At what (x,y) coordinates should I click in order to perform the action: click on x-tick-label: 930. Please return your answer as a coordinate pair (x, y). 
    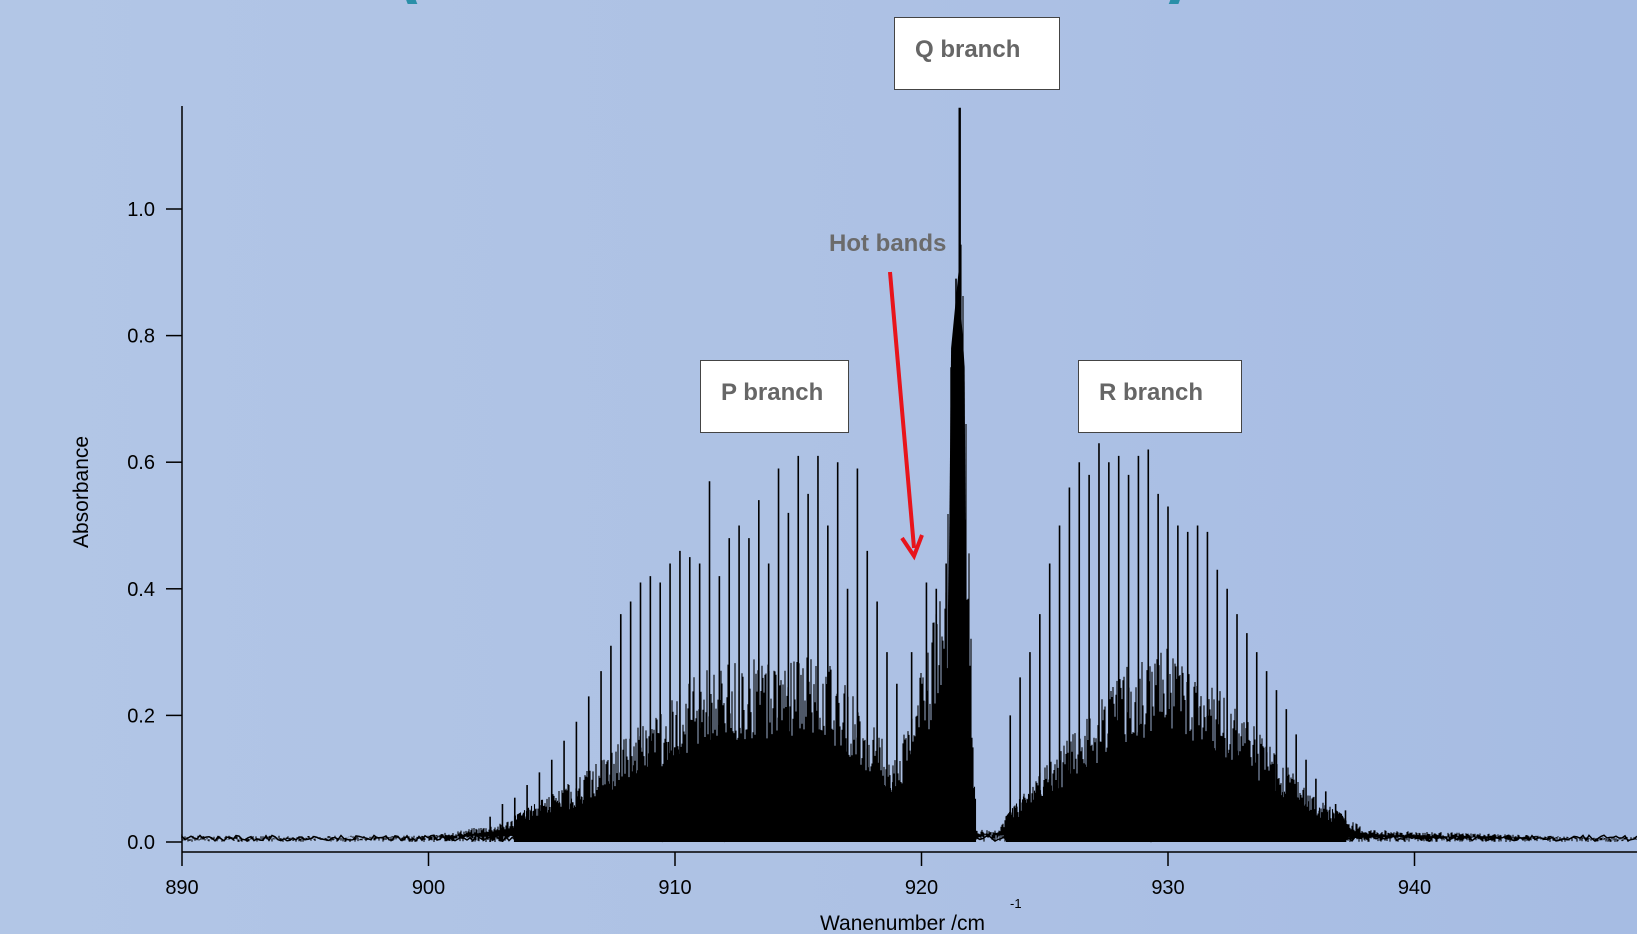
    Looking at the image, I should click on (1167, 888).